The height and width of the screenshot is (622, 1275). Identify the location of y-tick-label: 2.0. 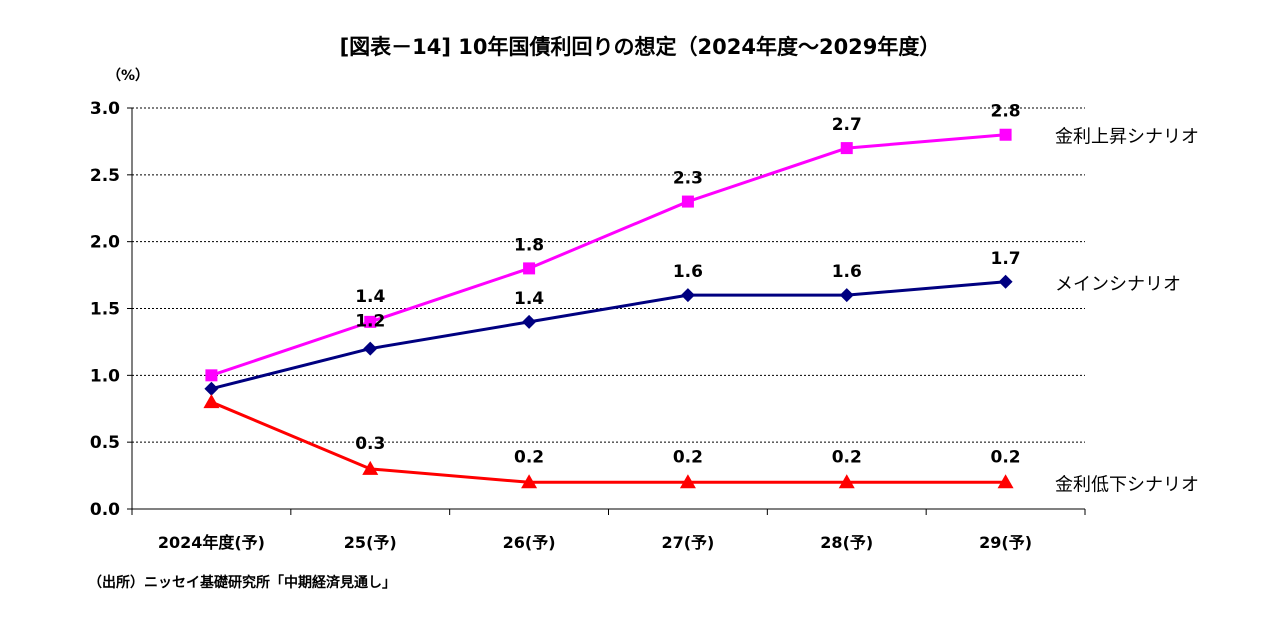
(105, 243).